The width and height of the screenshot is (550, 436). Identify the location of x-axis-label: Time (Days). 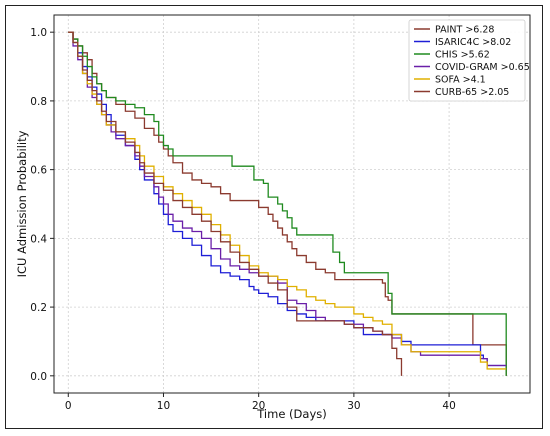
(291, 414).